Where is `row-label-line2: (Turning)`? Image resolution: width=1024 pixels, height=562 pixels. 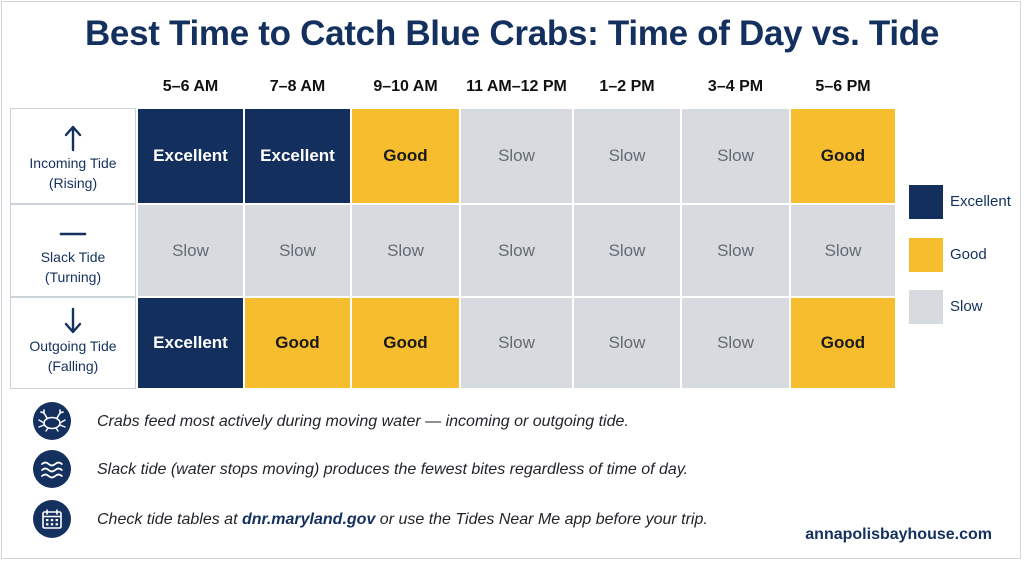 row-label-line2: (Turning) is located at coordinates (73, 277).